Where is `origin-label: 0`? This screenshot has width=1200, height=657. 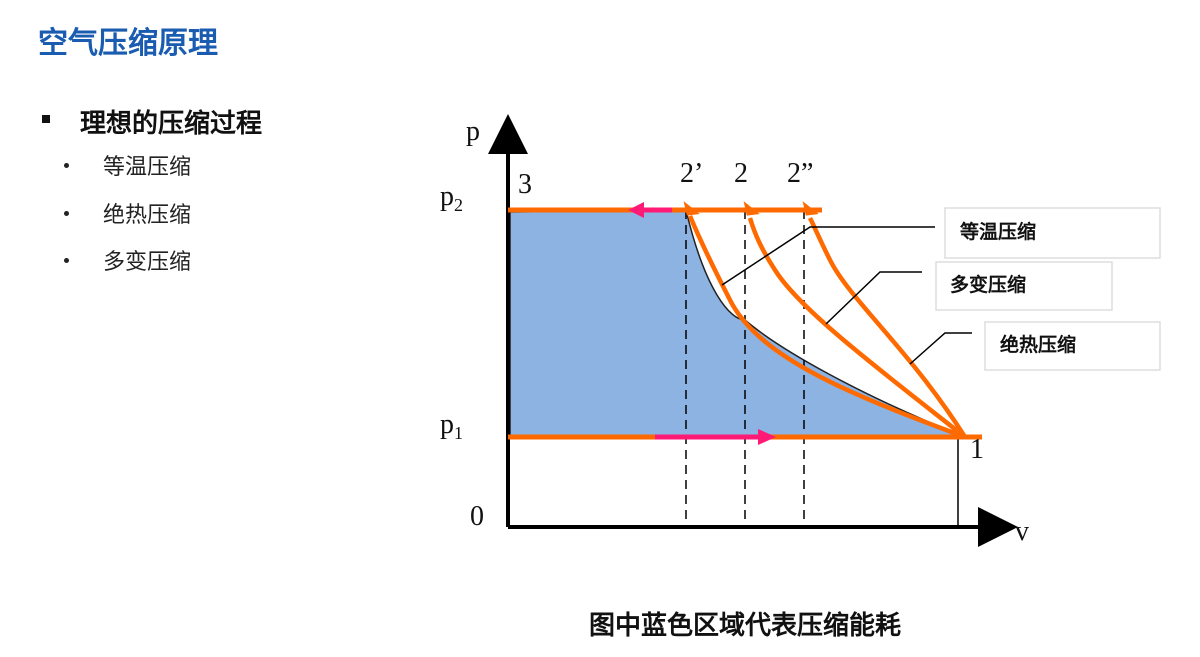
origin-label: 0 is located at coordinates (477, 516).